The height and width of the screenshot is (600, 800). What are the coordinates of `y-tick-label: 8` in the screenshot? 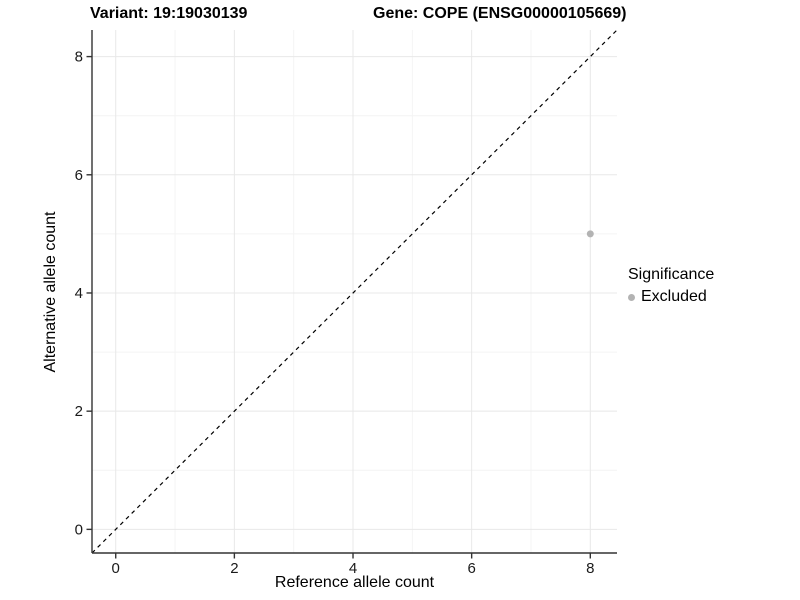 It's located at (79, 57).